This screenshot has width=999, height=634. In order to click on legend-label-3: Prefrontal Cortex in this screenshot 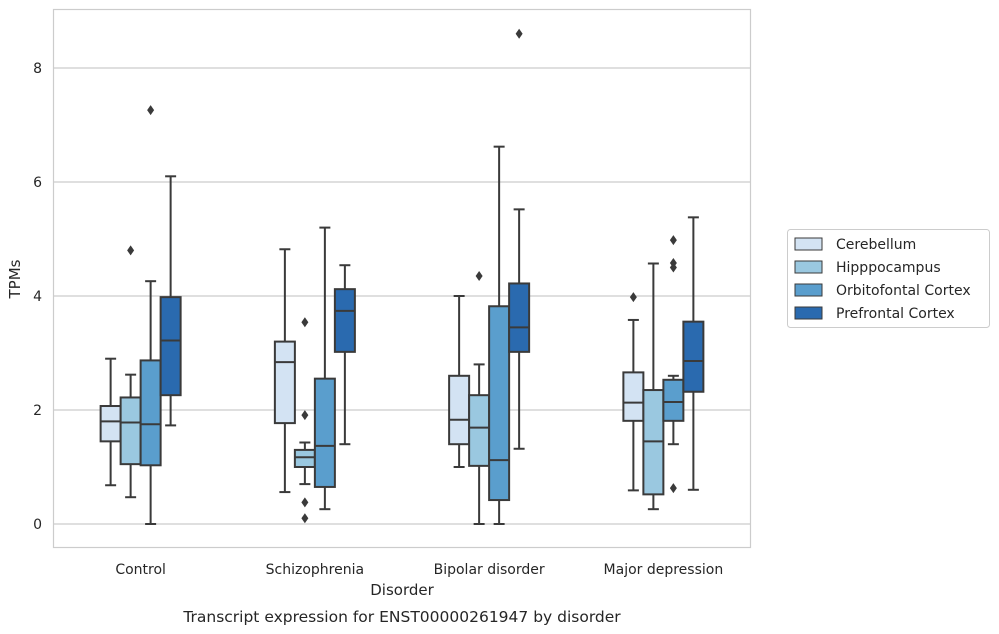, I will do `click(895, 314)`.